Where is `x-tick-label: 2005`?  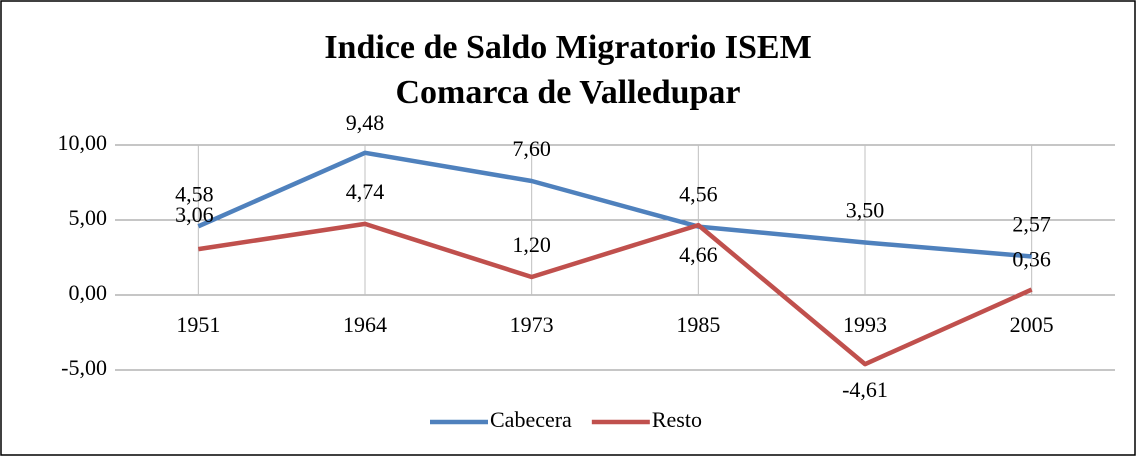
x-tick-label: 2005 is located at coordinates (1032, 324).